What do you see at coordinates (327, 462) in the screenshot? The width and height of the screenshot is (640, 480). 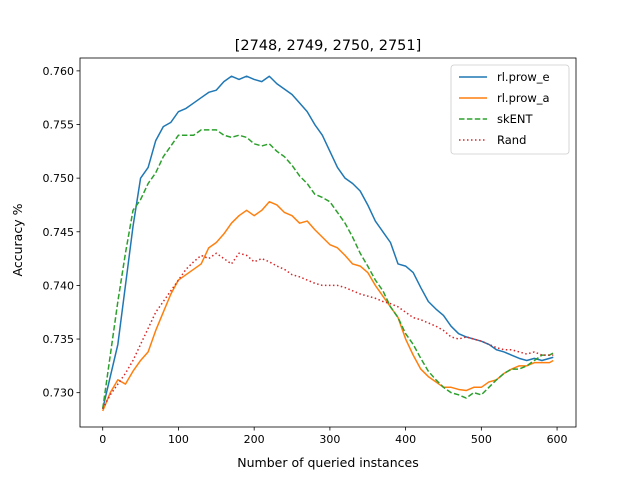 I see `x-axis-label: Number of queried instances` at bounding box center [327, 462].